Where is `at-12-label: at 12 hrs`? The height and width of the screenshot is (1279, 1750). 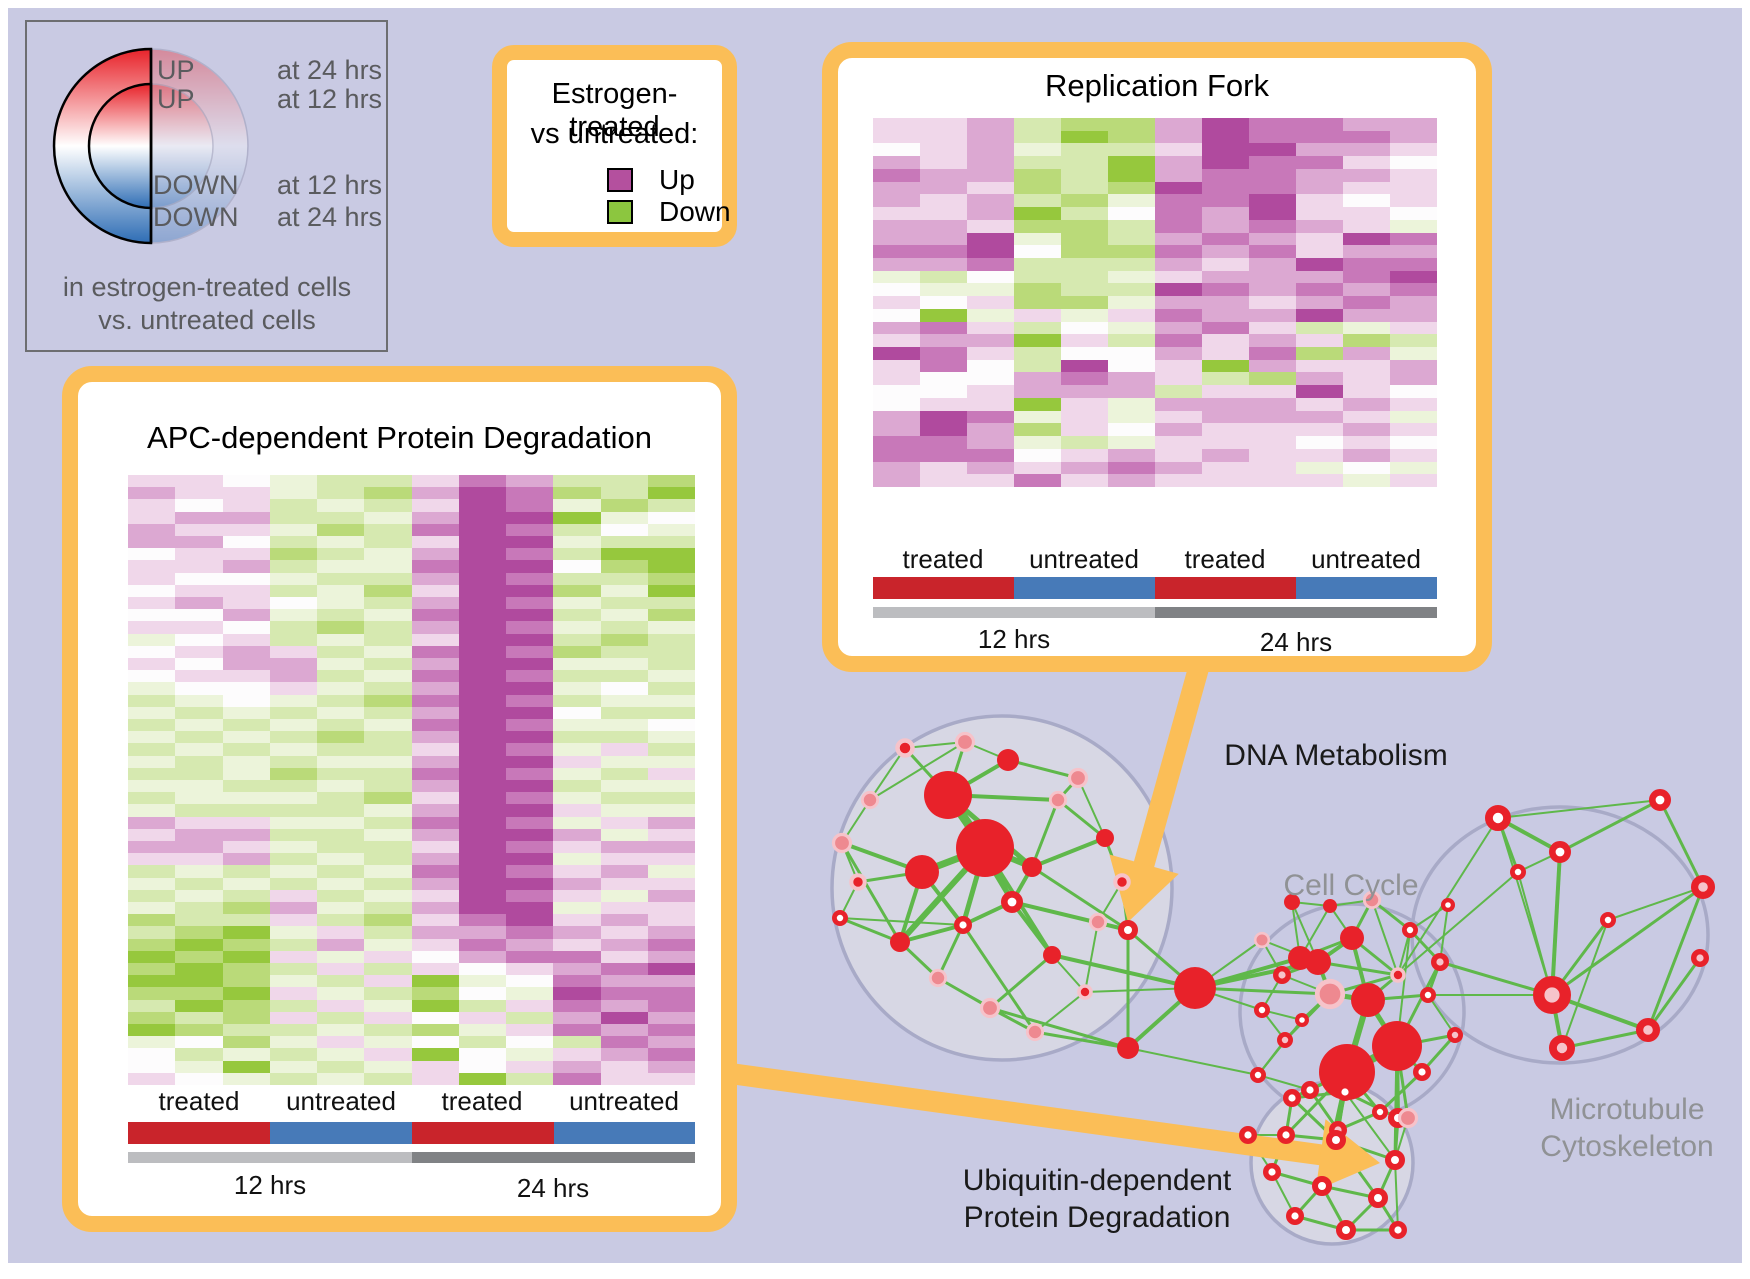
at-12-label: at 12 hrs is located at coordinates (329, 99).